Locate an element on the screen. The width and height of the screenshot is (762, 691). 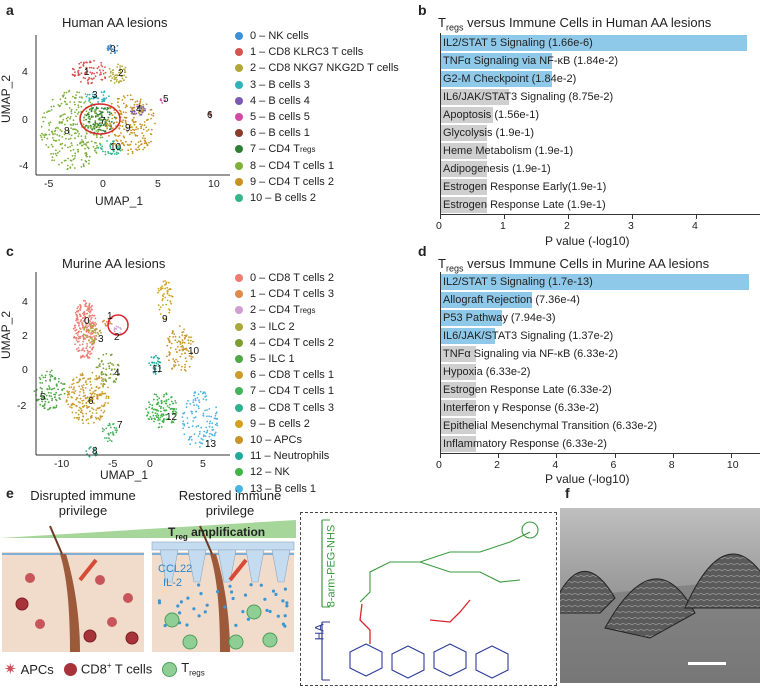
legend-label: 9 – CD4 T cells 2 is located at coordinates (292, 181).